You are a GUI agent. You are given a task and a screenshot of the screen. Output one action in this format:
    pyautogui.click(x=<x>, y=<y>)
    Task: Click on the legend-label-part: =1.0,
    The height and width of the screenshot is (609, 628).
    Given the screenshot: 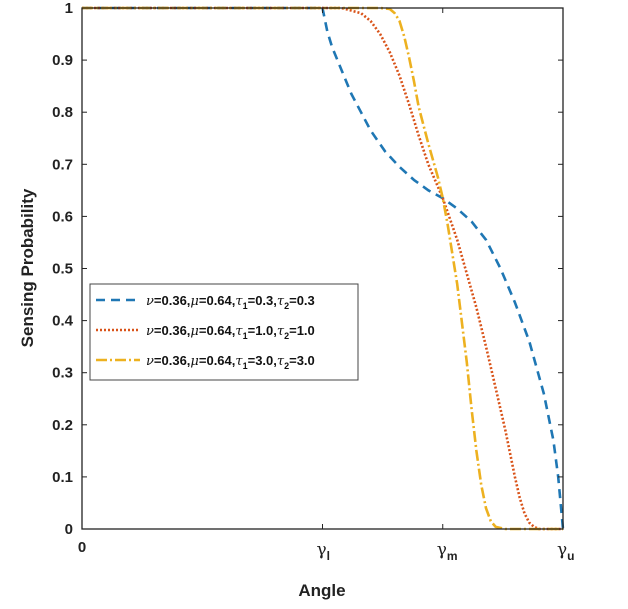 What is the action you would take?
    pyautogui.click(x=262, y=330)
    